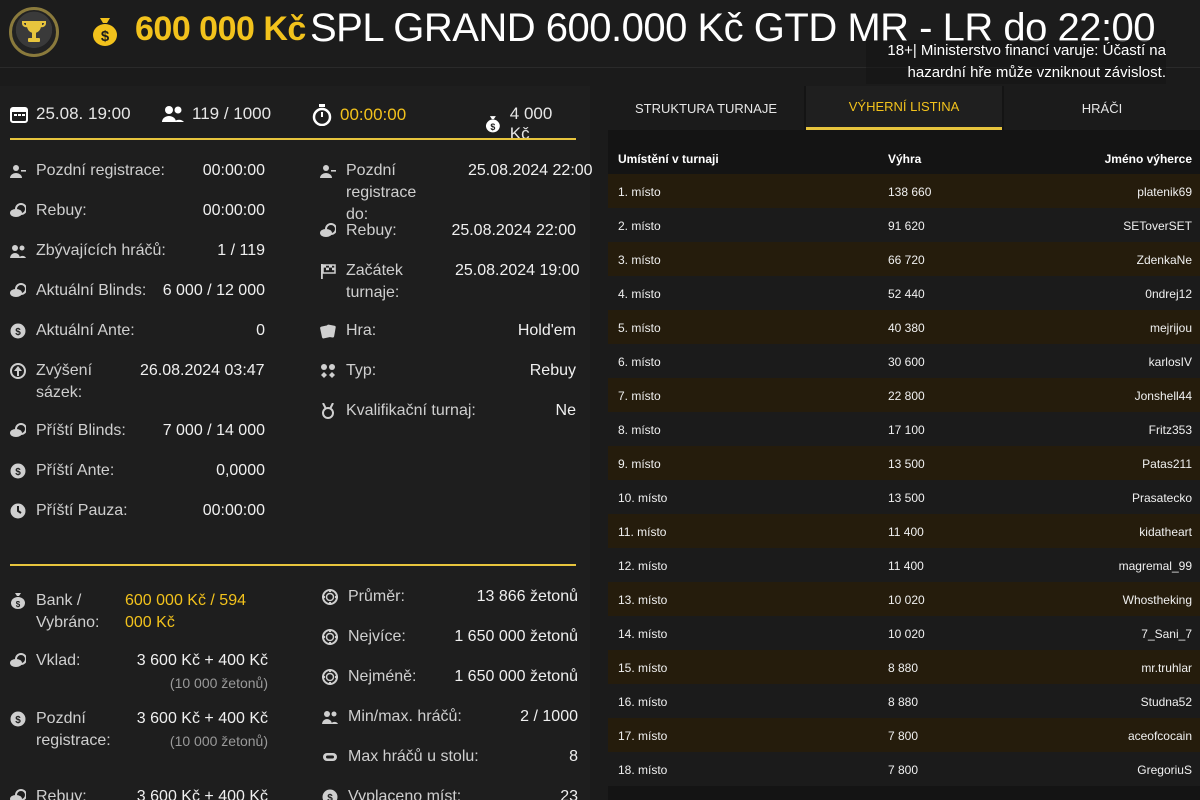 The height and width of the screenshot is (800, 1200). What do you see at coordinates (373, 114) in the screenshot?
I see `timer-text: 00:00:00` at bounding box center [373, 114].